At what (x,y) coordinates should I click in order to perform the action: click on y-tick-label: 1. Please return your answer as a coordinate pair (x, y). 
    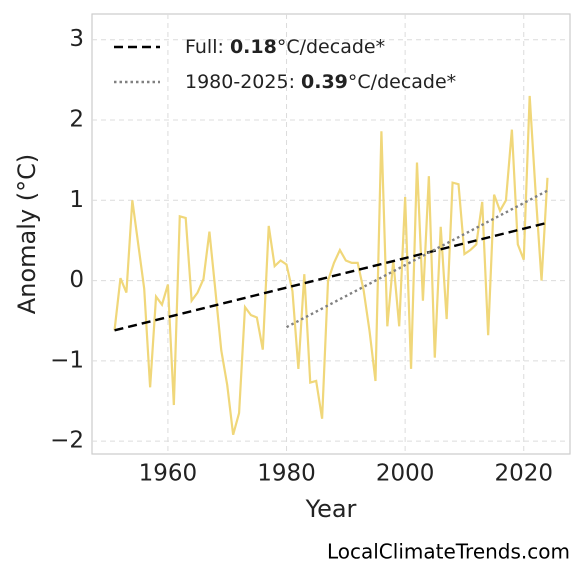
    Looking at the image, I should click on (76, 200).